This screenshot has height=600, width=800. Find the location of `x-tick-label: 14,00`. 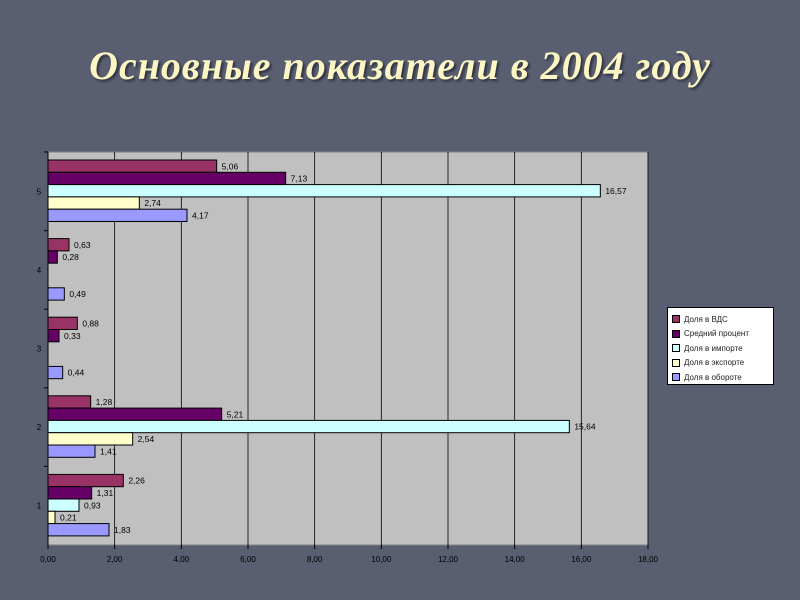

x-tick-label: 14,00 is located at coordinates (515, 559).